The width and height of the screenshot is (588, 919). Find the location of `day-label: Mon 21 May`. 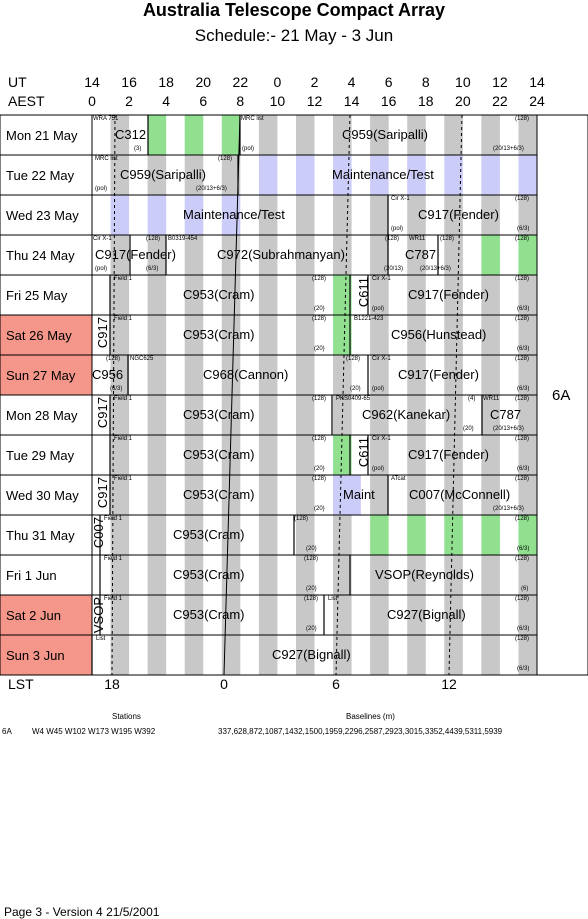

day-label: Mon 21 May is located at coordinates (42, 135).